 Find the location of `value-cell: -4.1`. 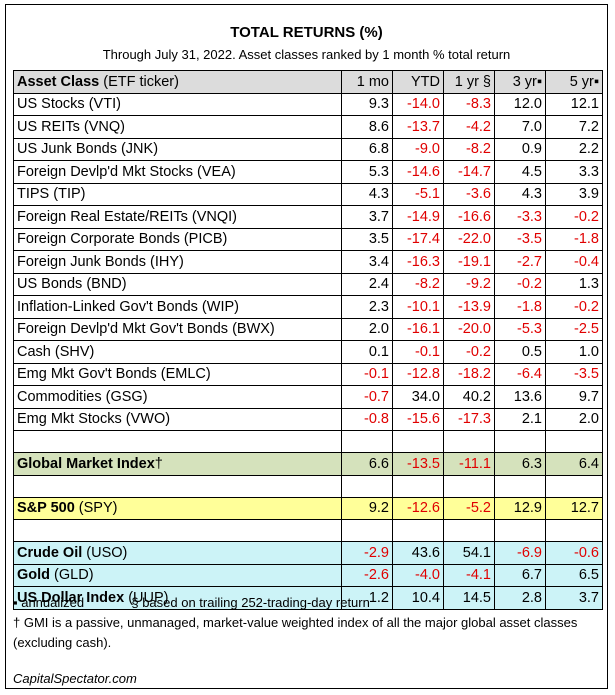

value-cell: -4.1 is located at coordinates (469, 575).